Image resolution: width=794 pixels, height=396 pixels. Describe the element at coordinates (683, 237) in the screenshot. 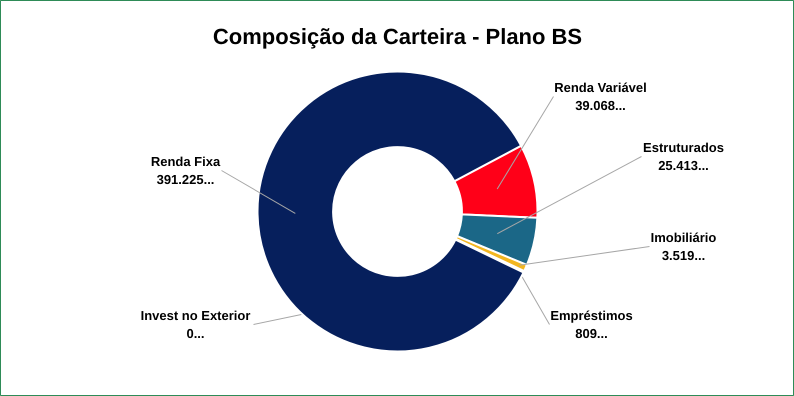

I see `slice-label: Imobiliário` at that location.